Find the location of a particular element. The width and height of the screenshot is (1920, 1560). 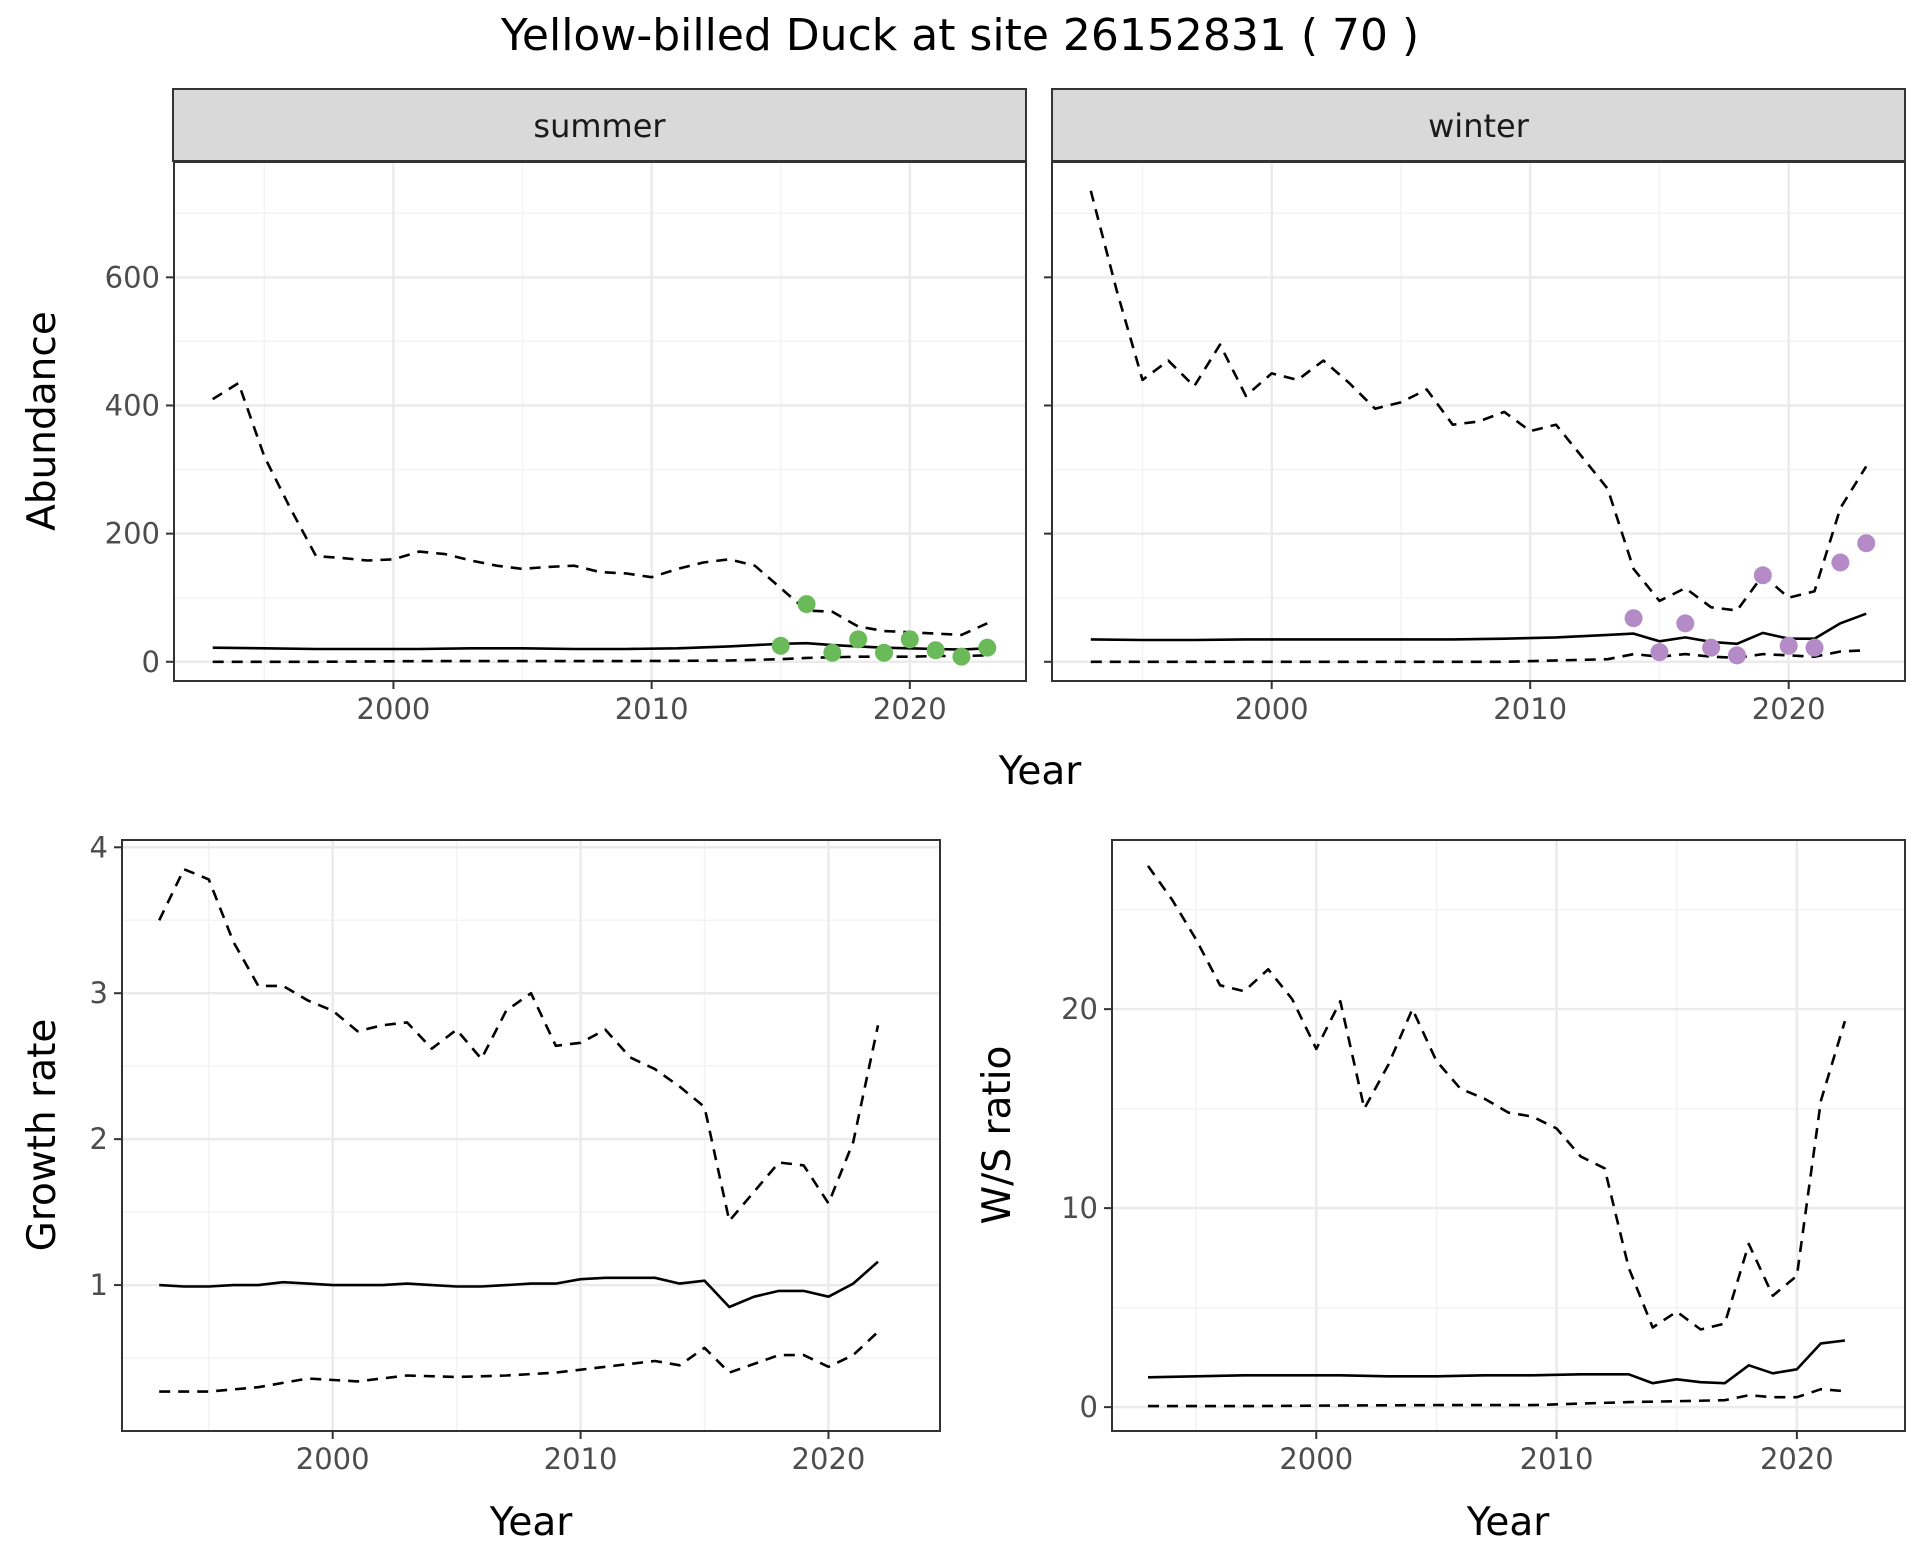

strip-winter is located at coordinates (1478, 125).